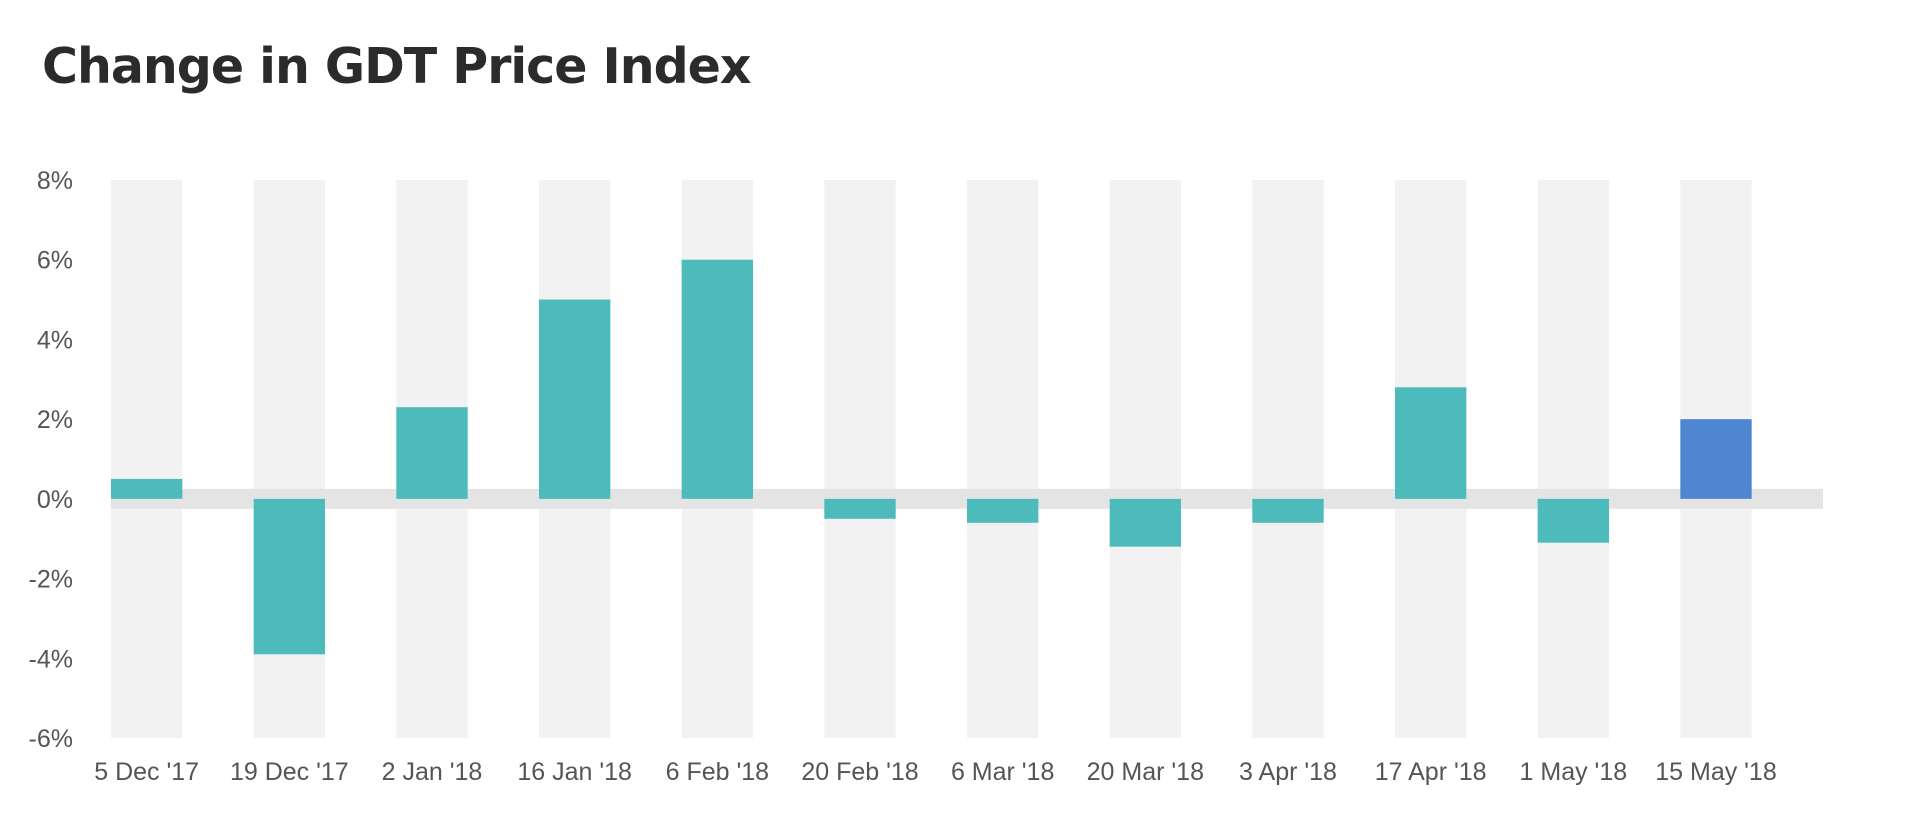 Image resolution: width=1920 pixels, height=830 pixels. Describe the element at coordinates (55, 500) in the screenshot. I see `y-tick-label: 0%` at that location.